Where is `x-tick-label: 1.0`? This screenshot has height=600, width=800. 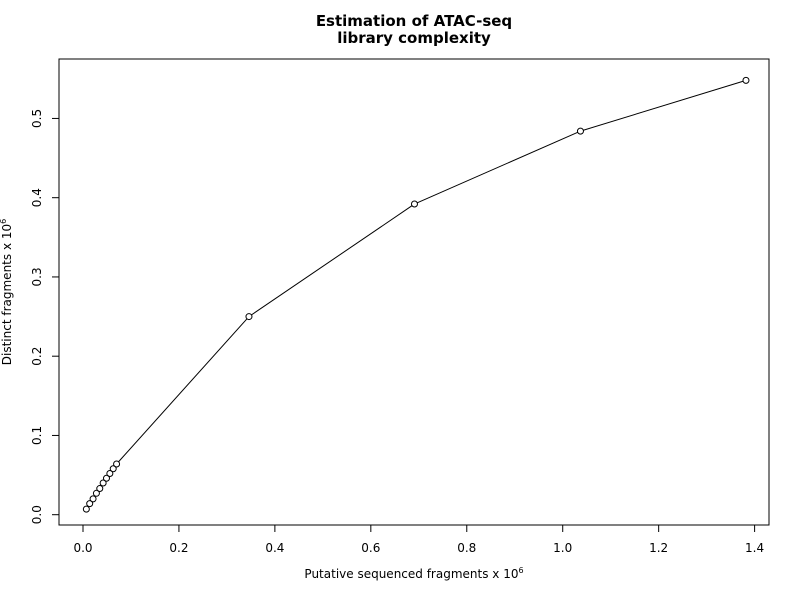
x-tick-label: 1.0 is located at coordinates (562, 548).